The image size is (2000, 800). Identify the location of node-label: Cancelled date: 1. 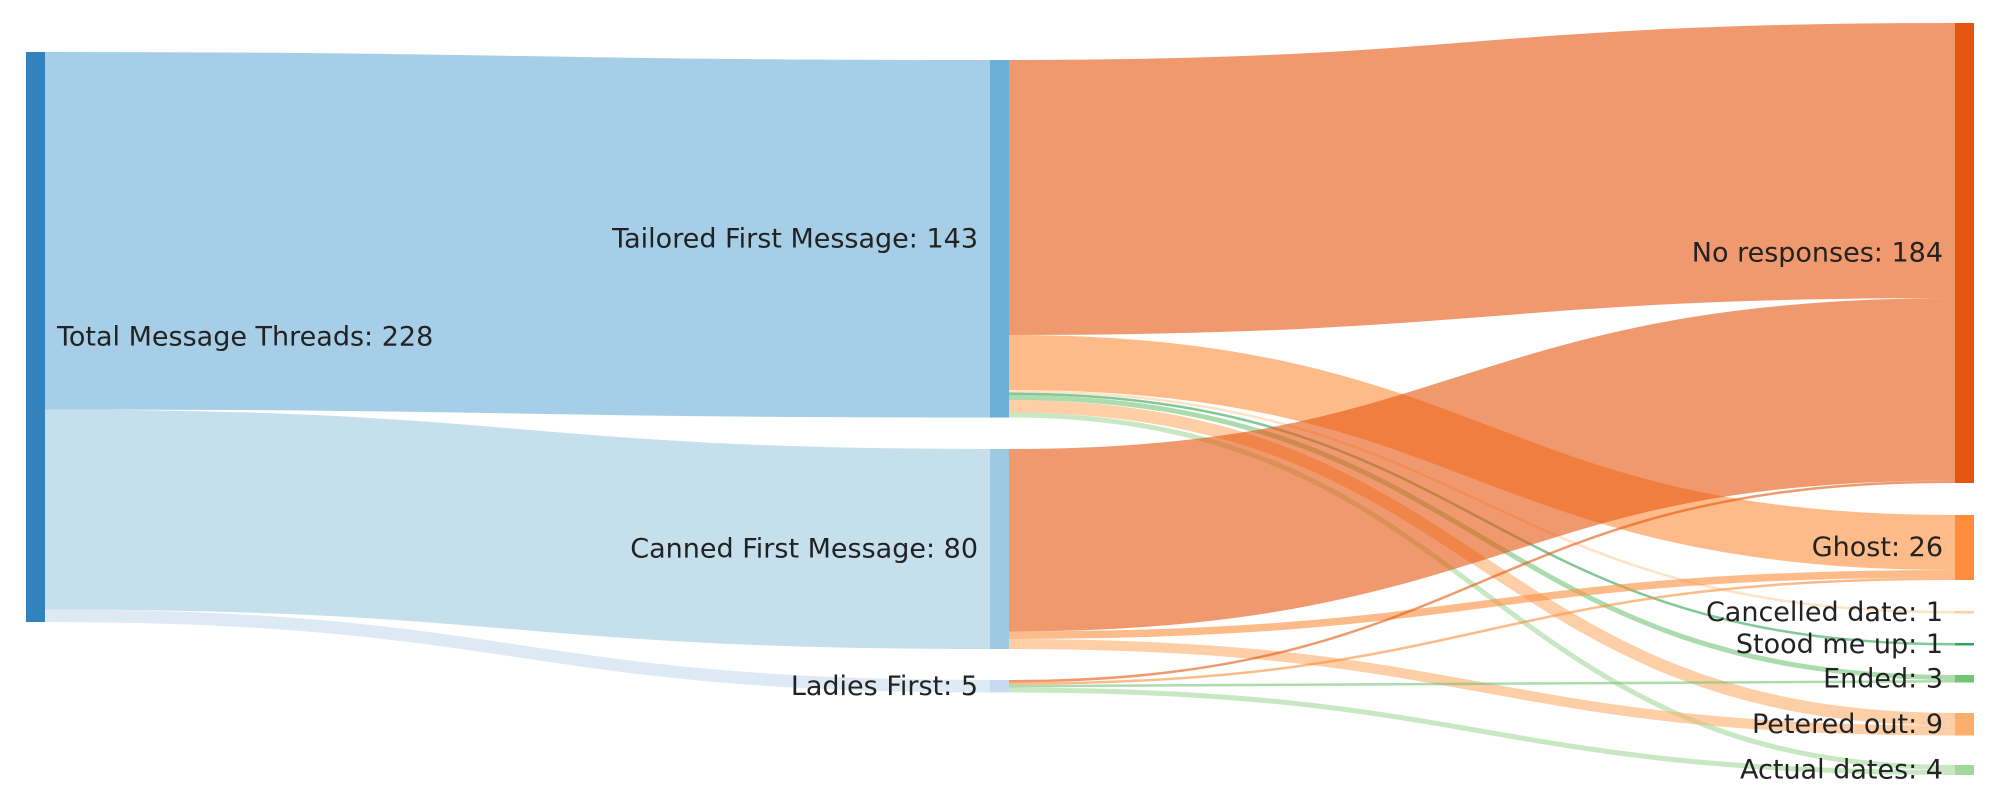
(1824, 612).